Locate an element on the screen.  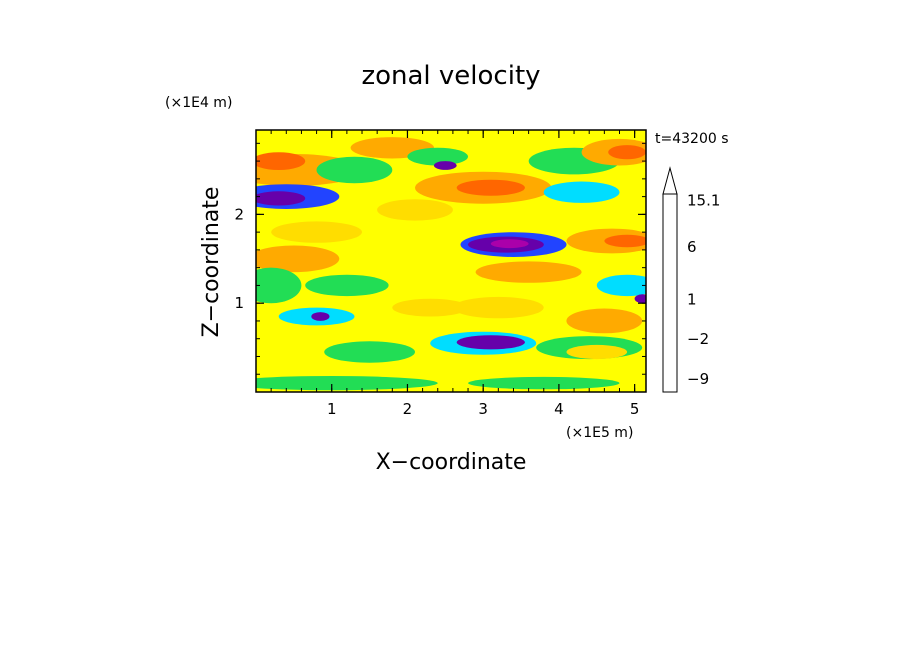
colorbar-label: 15.1 is located at coordinates (703, 201).